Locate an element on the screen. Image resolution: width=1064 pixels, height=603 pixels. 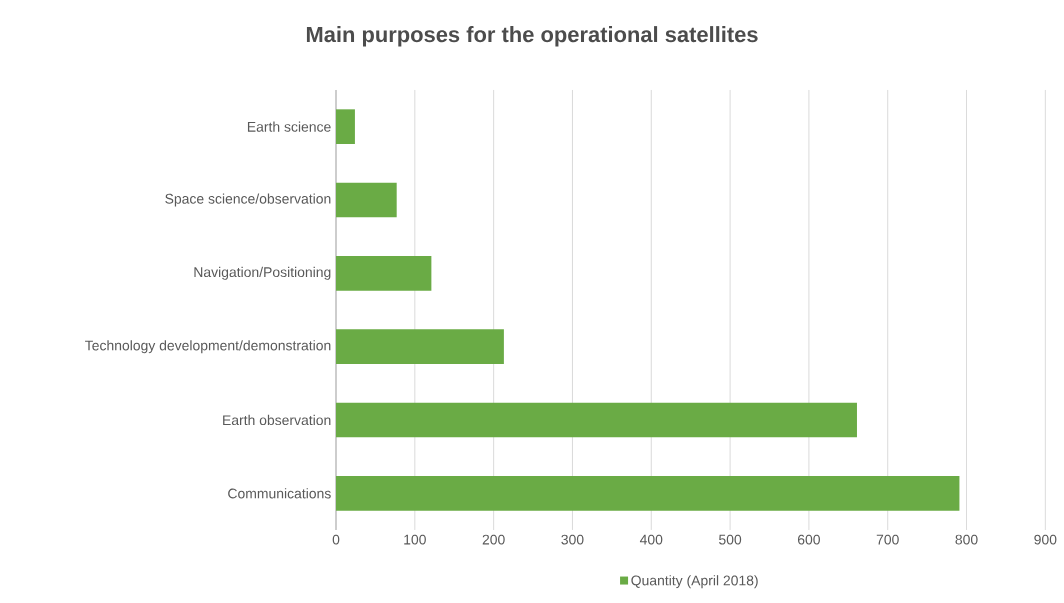
x-tick-label: 800 is located at coordinates (966, 539).